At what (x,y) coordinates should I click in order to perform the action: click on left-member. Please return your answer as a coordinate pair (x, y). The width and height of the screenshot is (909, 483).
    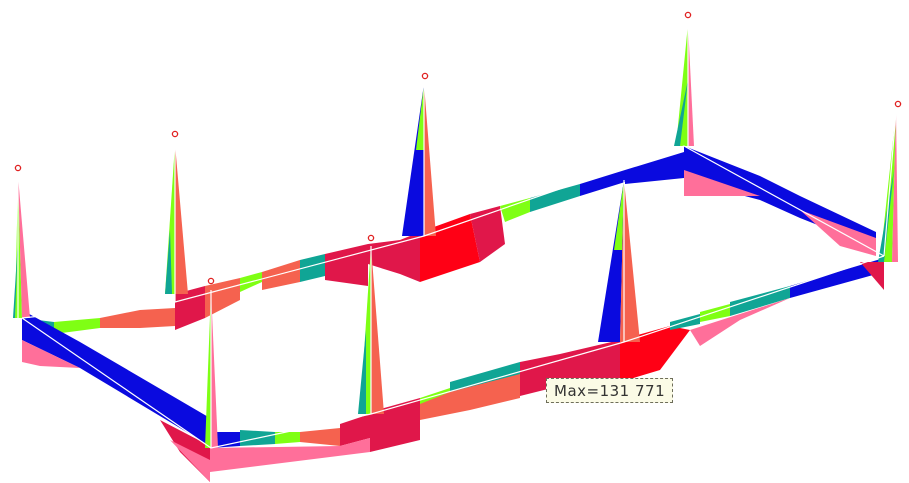
    Looking at the image, I should click on (116, 396).